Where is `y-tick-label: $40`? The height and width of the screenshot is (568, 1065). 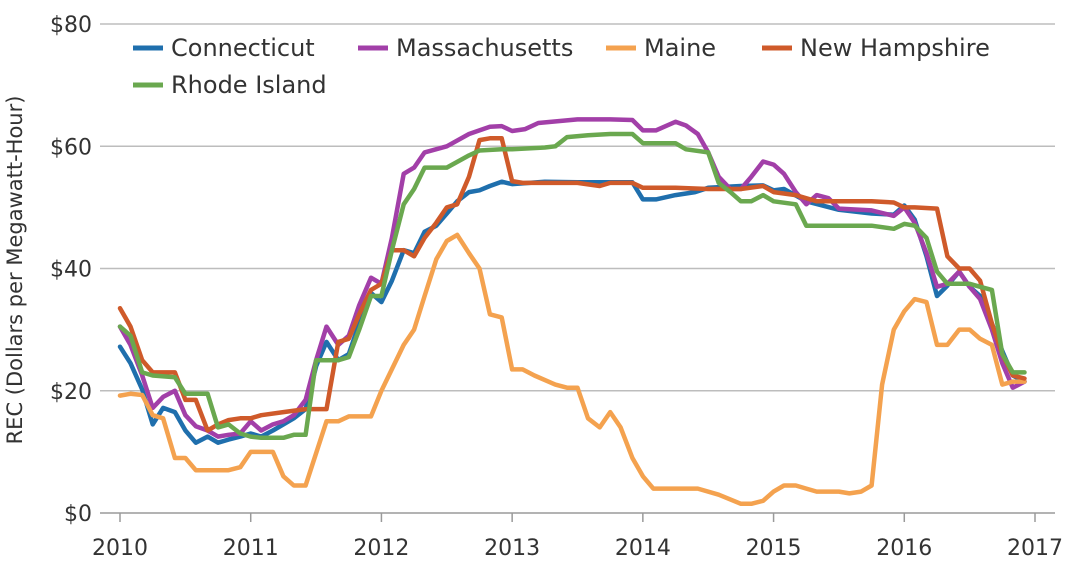 y-tick-label: $40 is located at coordinates (71, 270).